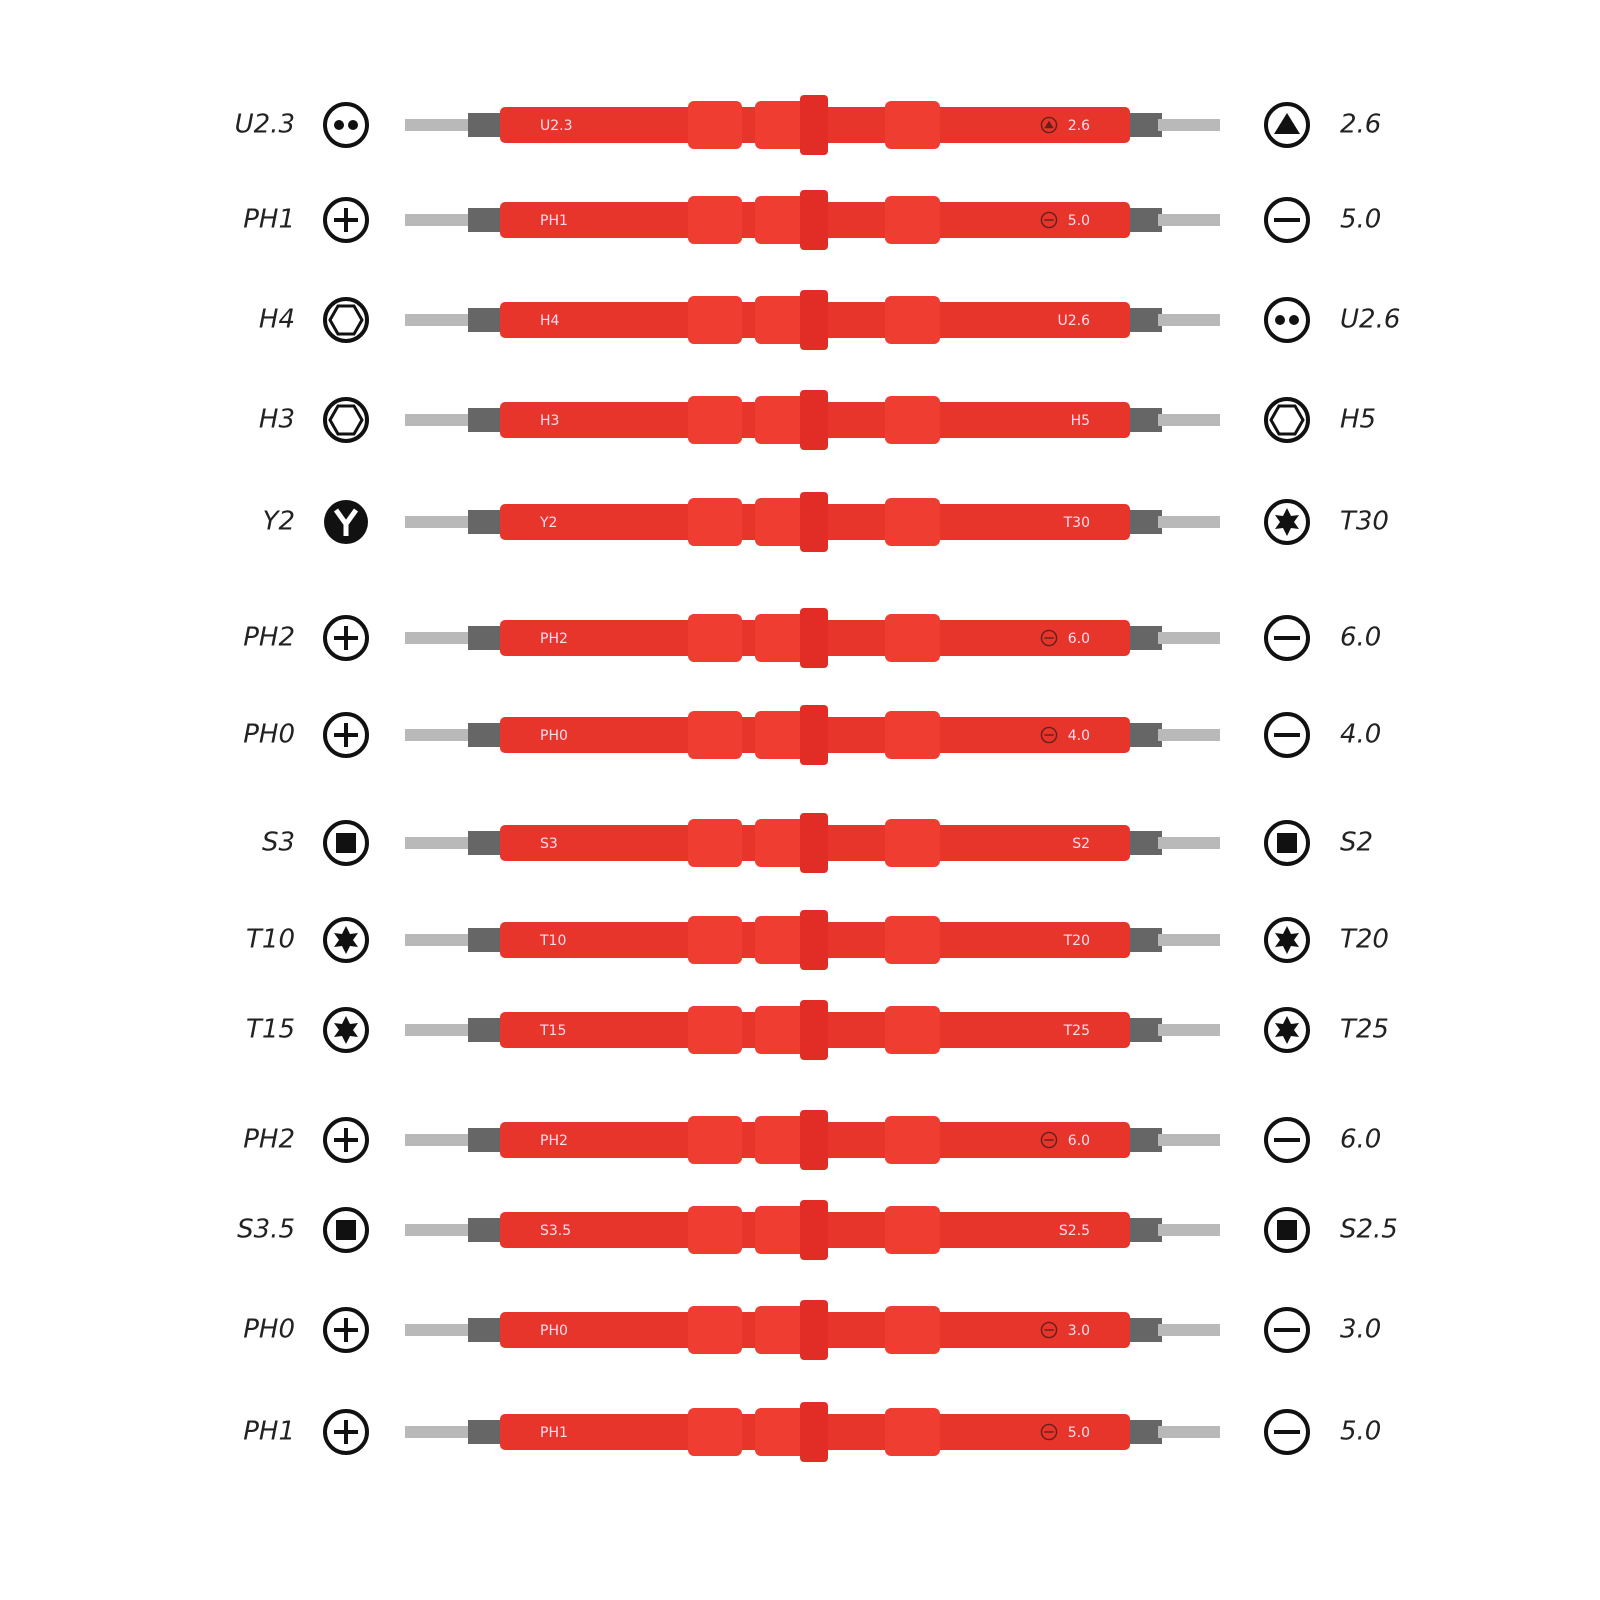 Image resolution: width=1600 pixels, height=1600 pixels. I want to click on bit-left-text: H4, so click(550, 321).